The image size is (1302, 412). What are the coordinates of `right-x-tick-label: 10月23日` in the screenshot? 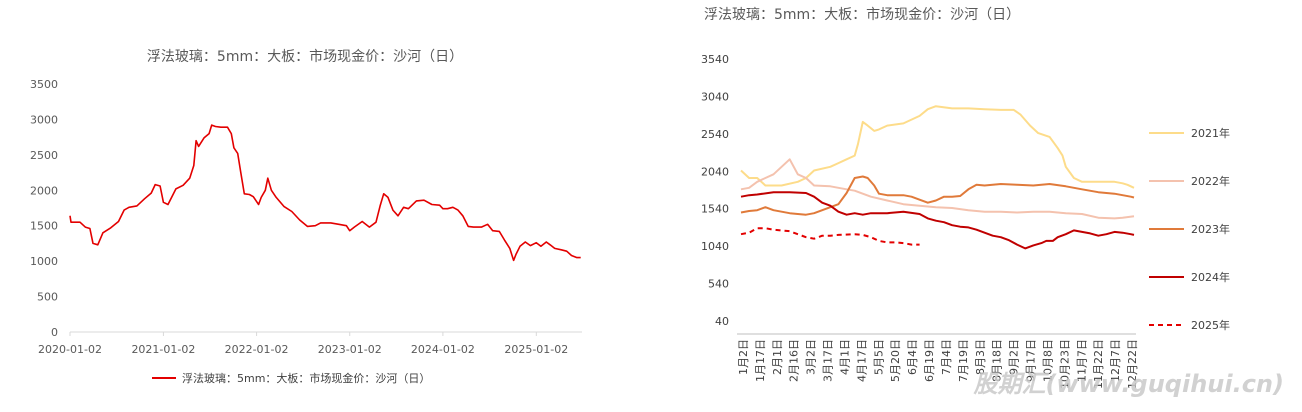 It's located at (1064, 364).